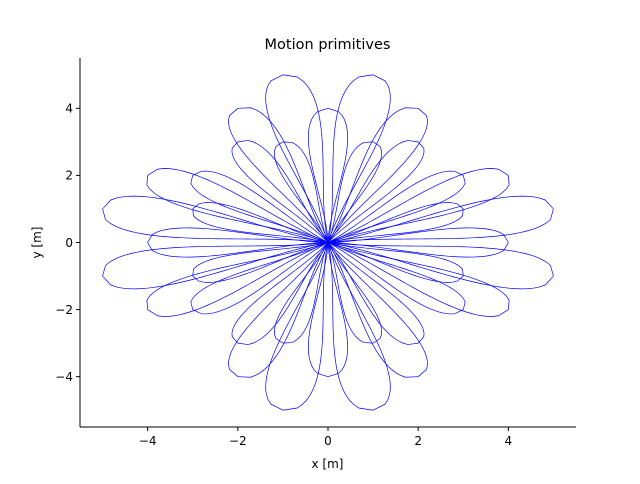  I want to click on y-ticks: −4 −2 0 2 4, so click(67, 243).